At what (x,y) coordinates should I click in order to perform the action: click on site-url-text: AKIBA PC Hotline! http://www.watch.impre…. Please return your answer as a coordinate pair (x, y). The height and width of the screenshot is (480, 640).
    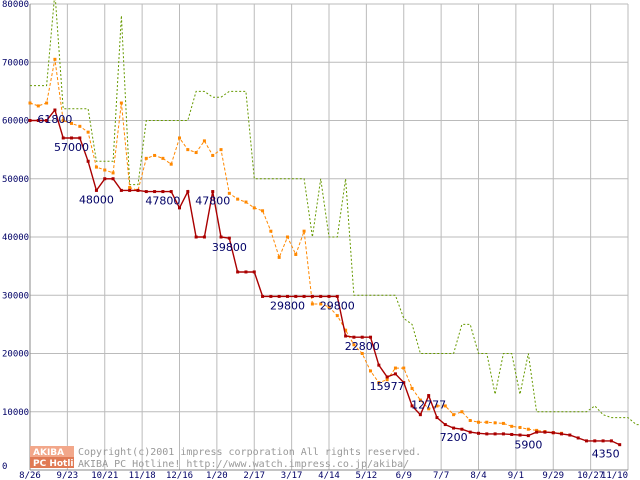
    Looking at the image, I should click on (243, 464).